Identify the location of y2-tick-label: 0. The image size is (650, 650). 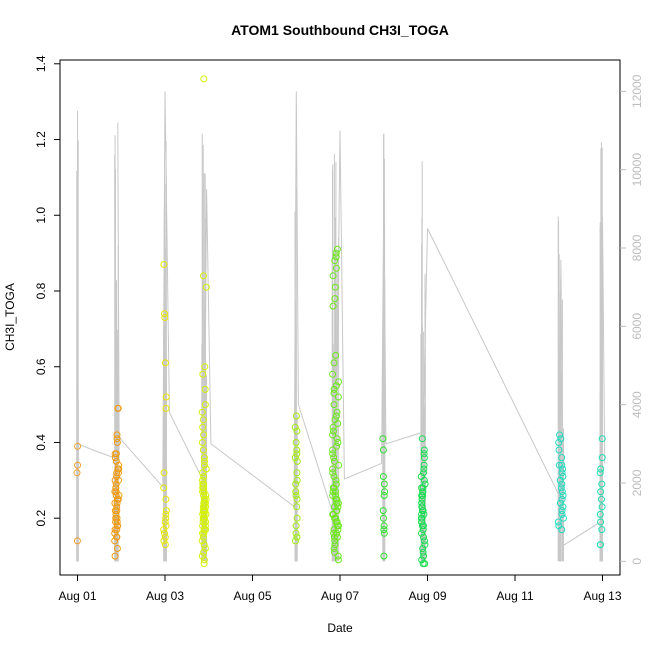
(637, 561).